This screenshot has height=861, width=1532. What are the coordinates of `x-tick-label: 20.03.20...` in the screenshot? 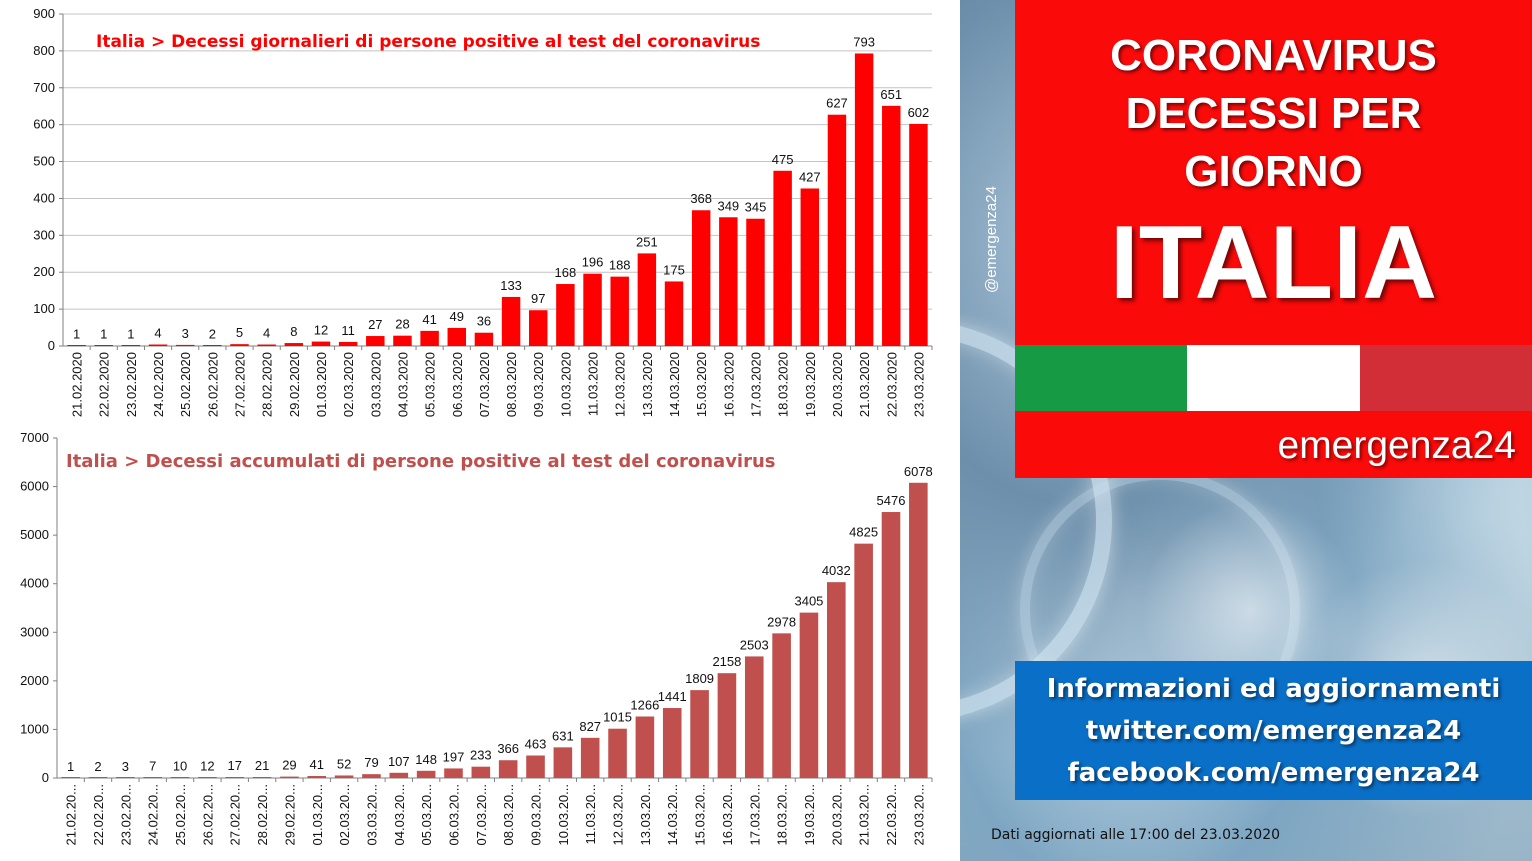 It's located at (836, 814).